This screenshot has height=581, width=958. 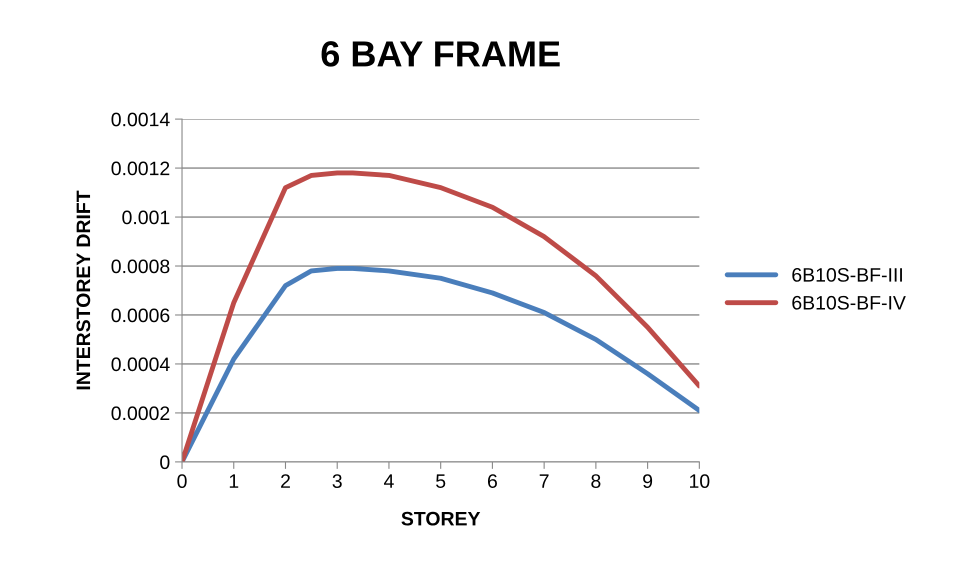 What do you see at coordinates (146, 217) in the screenshot?
I see `y-tick-label: 0.001` at bounding box center [146, 217].